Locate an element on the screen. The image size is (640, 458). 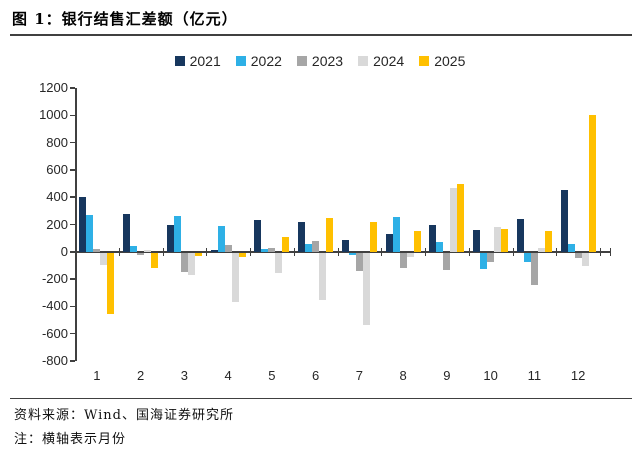
legend-label-2025: 2025 is located at coordinates (450, 61).